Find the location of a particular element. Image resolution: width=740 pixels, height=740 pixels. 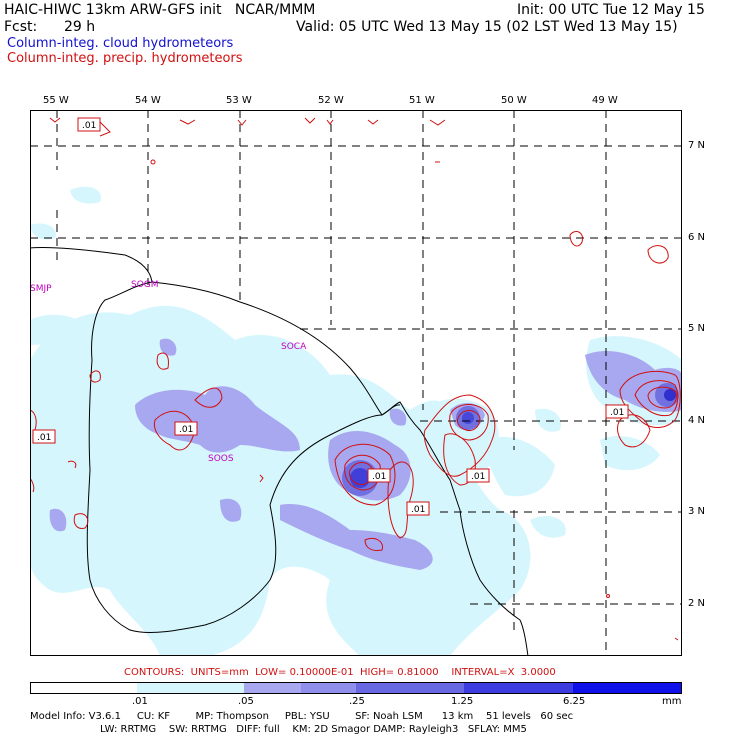

colorbar is located at coordinates (356, 688).